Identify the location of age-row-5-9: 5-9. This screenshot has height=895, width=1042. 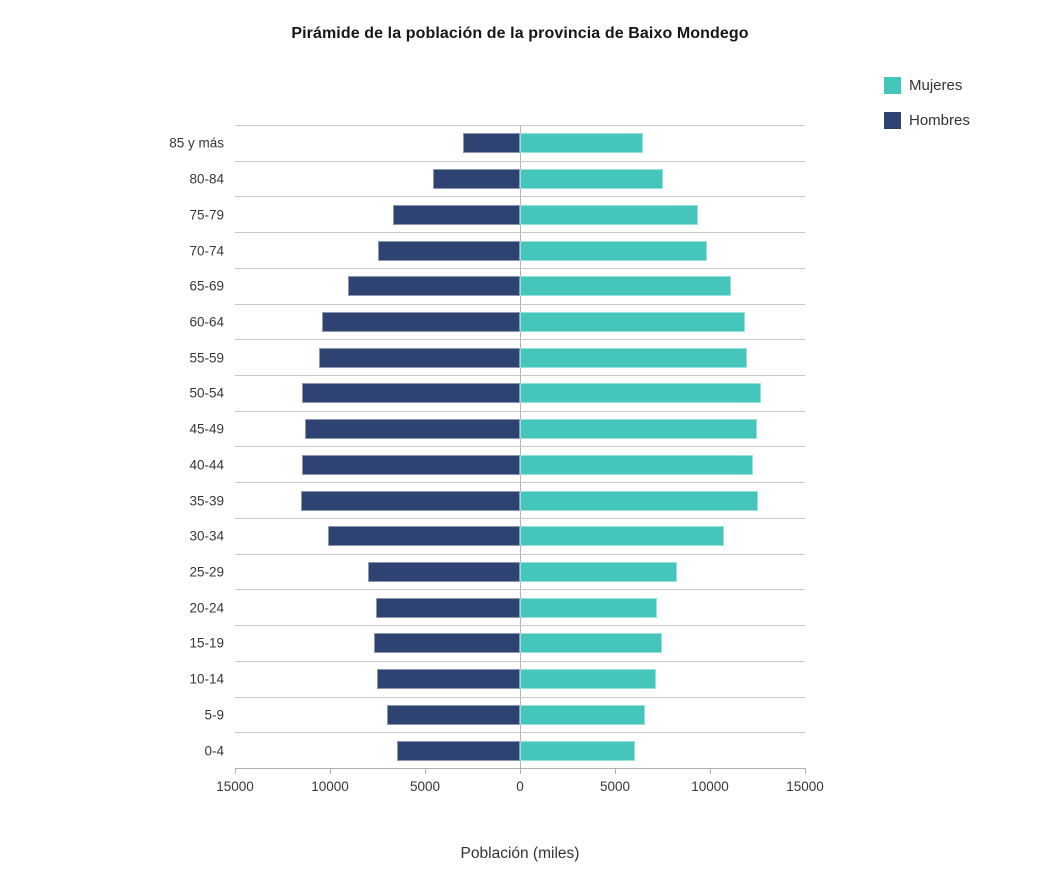
(504, 714).